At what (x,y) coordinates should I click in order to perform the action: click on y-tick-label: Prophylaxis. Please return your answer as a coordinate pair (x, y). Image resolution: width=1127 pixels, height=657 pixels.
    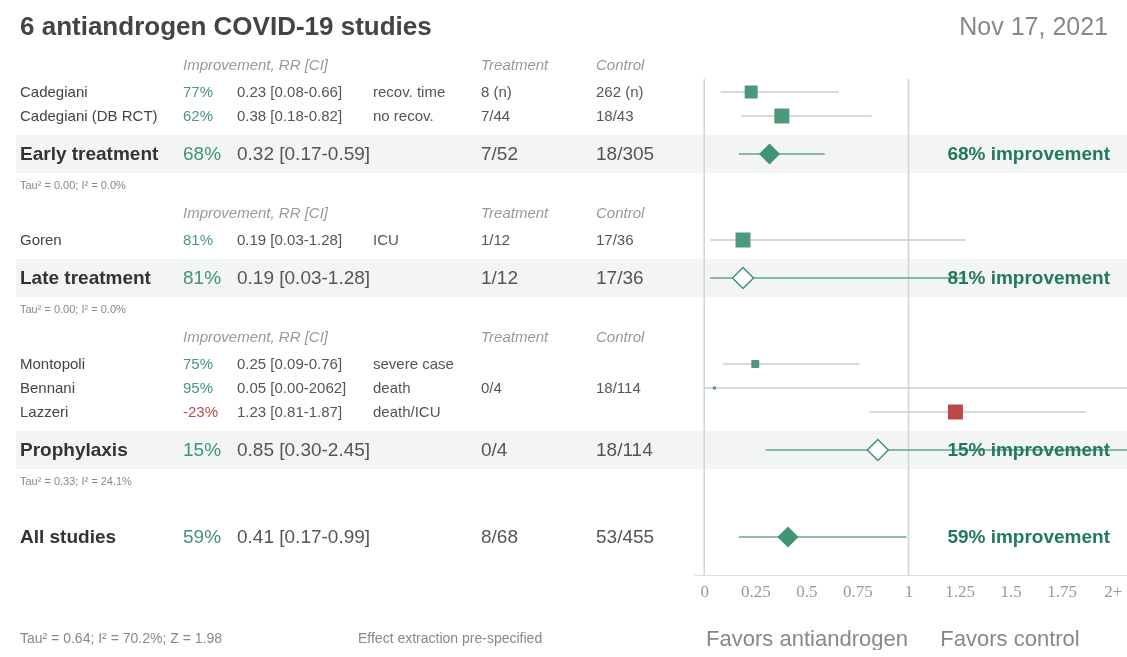
    Looking at the image, I should click on (74, 449).